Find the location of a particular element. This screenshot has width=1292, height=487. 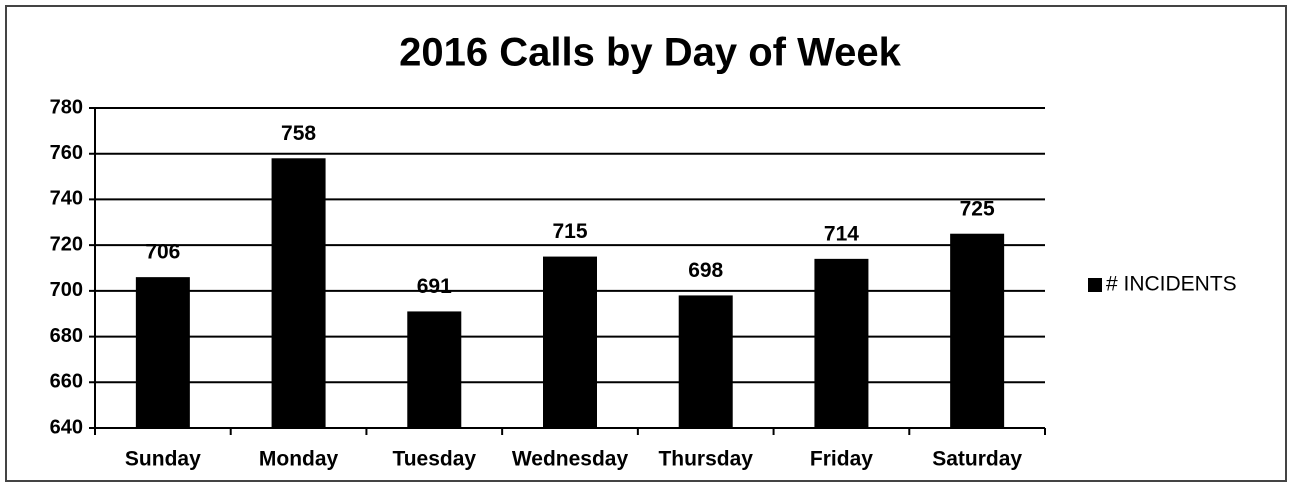

legend-swatch is located at coordinates (1095, 285).